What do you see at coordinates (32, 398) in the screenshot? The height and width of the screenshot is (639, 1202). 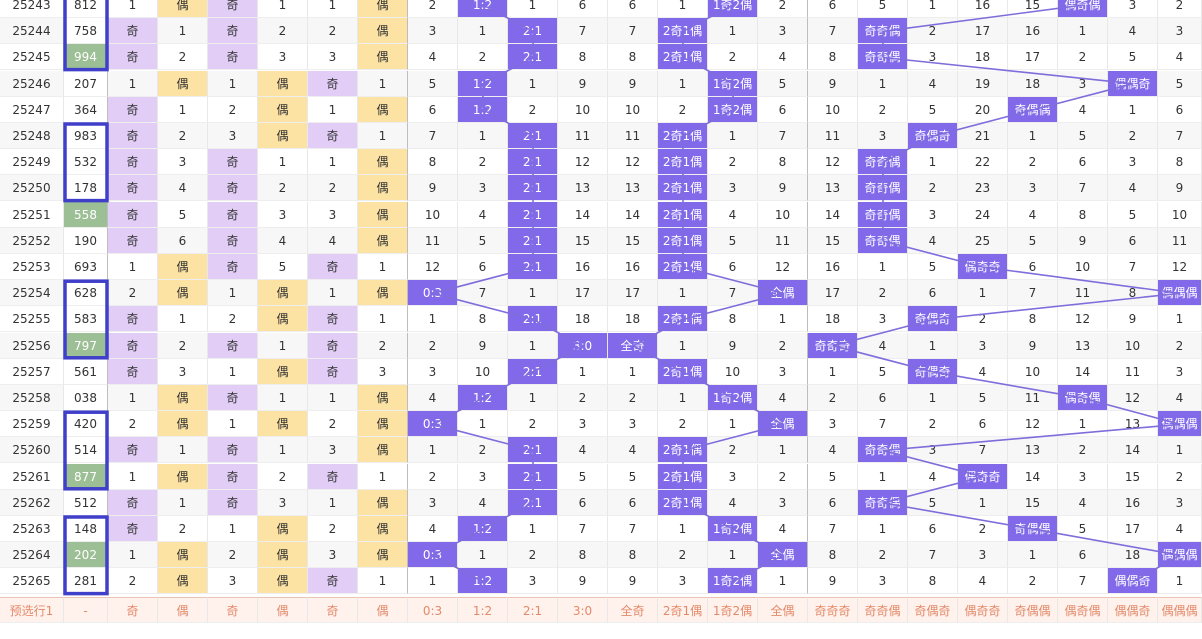 I see `period-cell: 25258` at bounding box center [32, 398].